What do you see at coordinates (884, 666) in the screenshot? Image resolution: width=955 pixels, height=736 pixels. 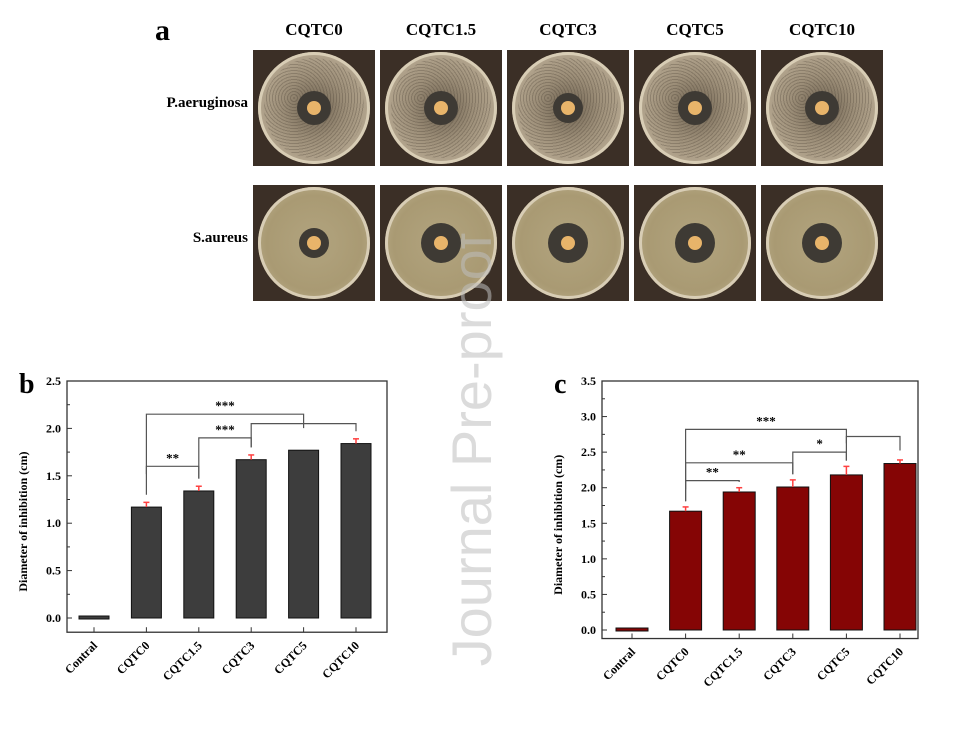 I see `x-tick-label: CQTC10` at bounding box center [884, 666].